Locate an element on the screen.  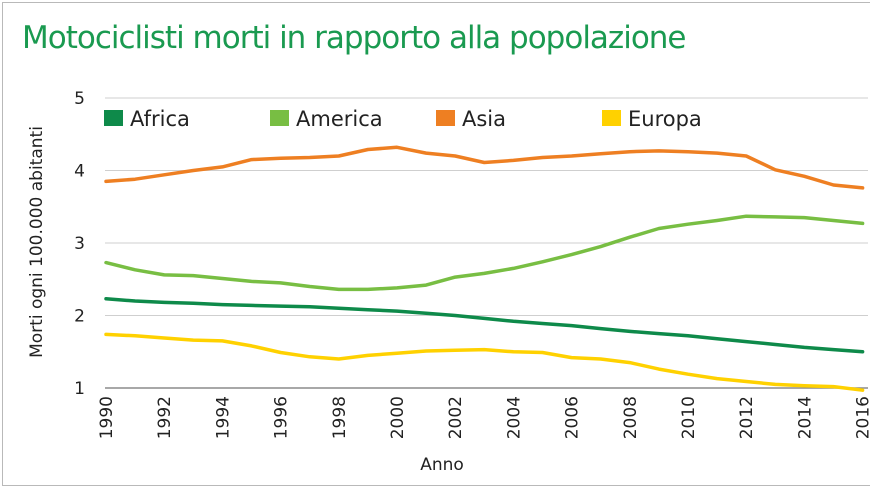
series-line-asia is located at coordinates (484, 167).